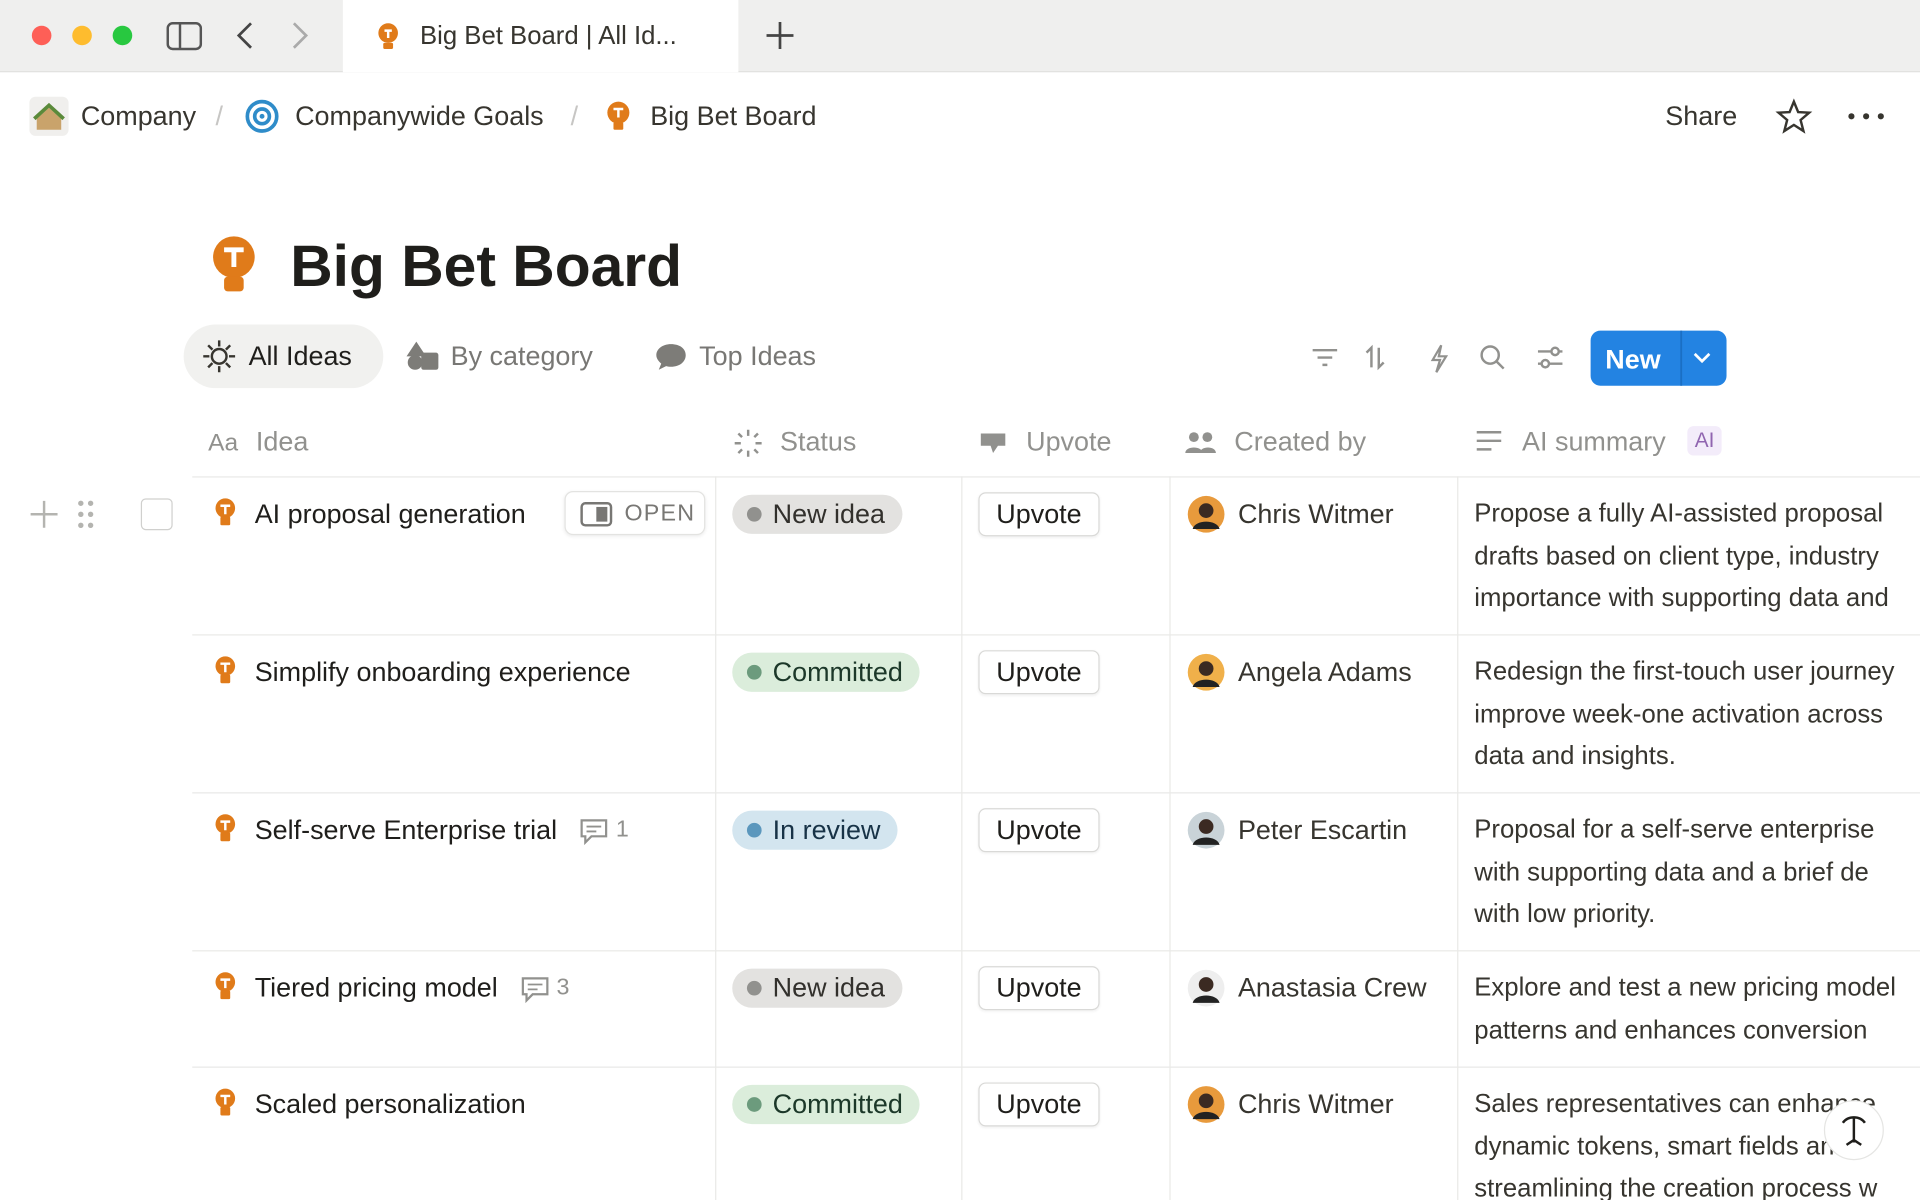 The width and height of the screenshot is (1920, 1200). Describe the element at coordinates (1794, 116) in the screenshot. I see `favorite-button` at that location.